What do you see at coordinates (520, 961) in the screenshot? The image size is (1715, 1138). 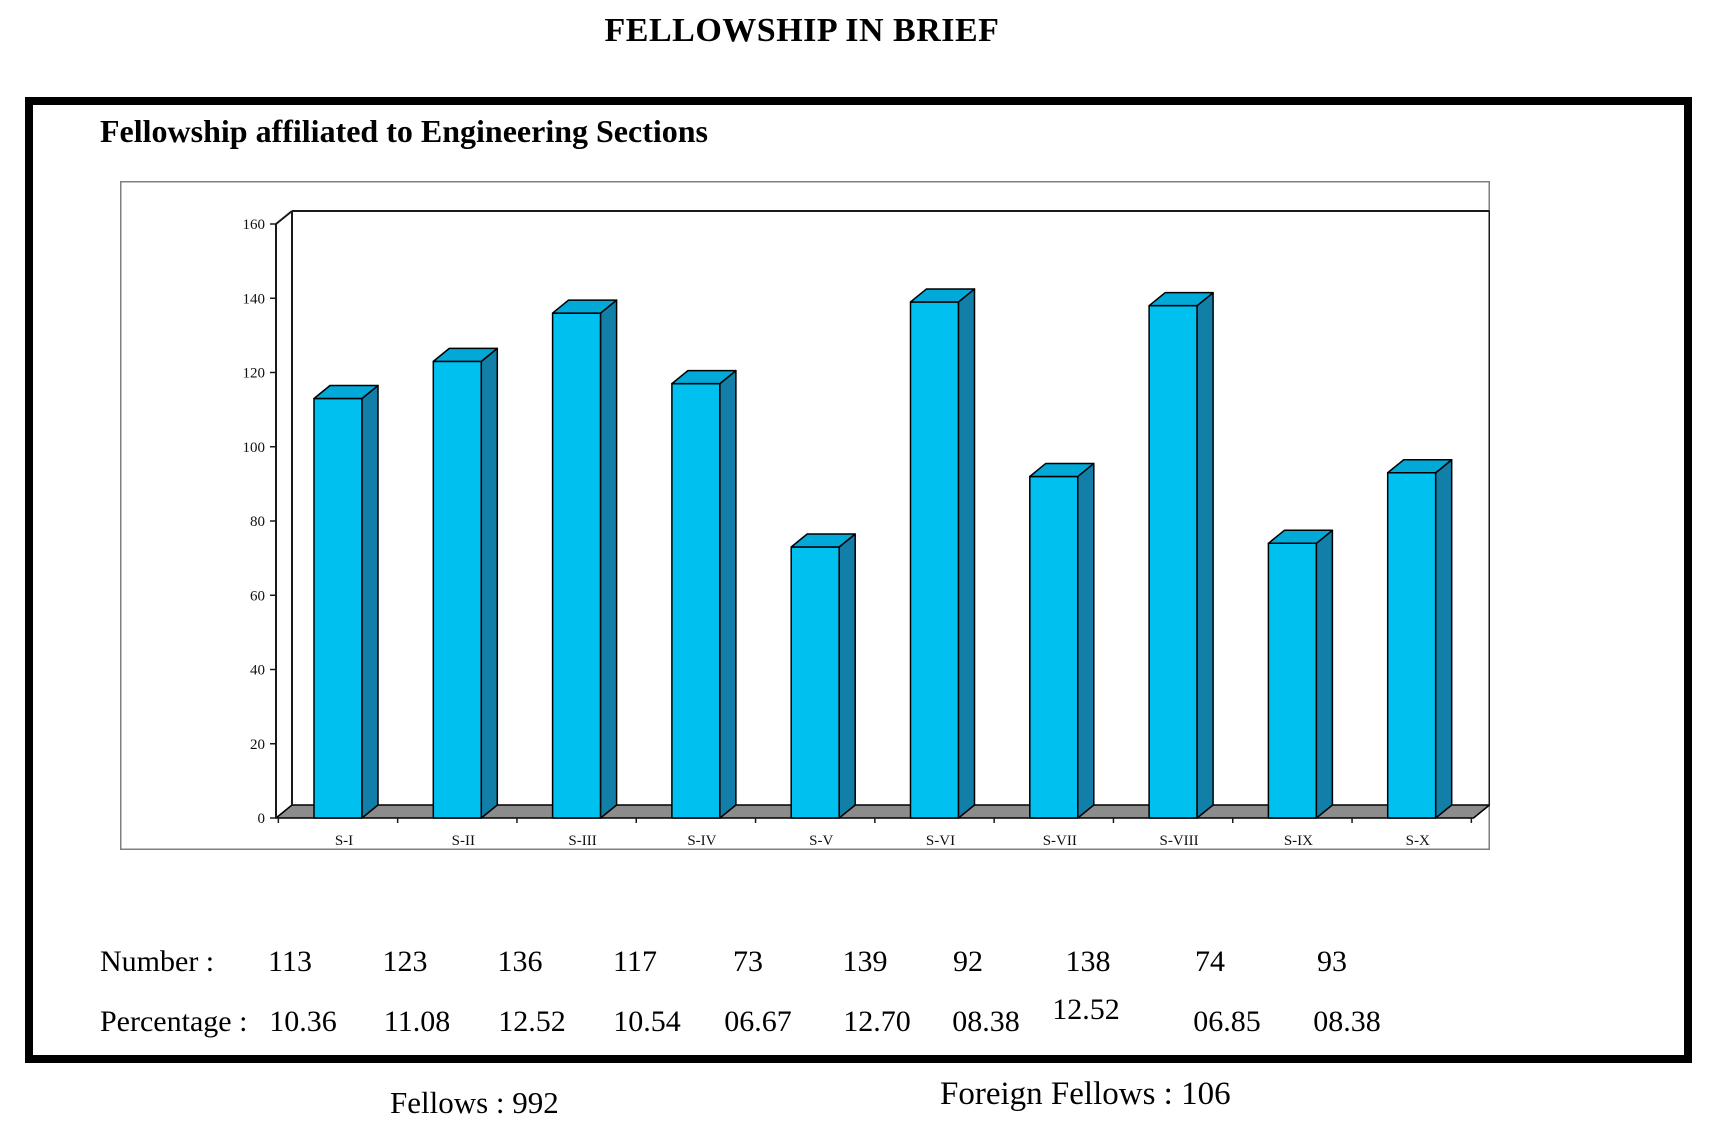 I see `number-value: 136` at bounding box center [520, 961].